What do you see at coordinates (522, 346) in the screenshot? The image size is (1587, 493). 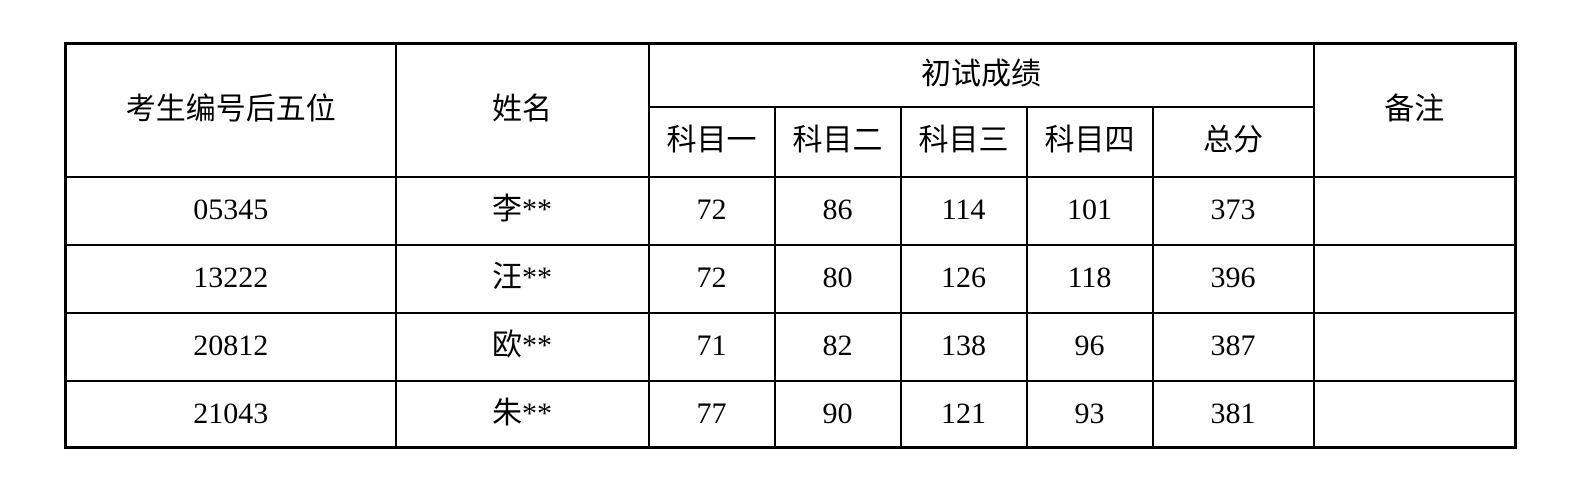 I see `cell-name: 欧**` at bounding box center [522, 346].